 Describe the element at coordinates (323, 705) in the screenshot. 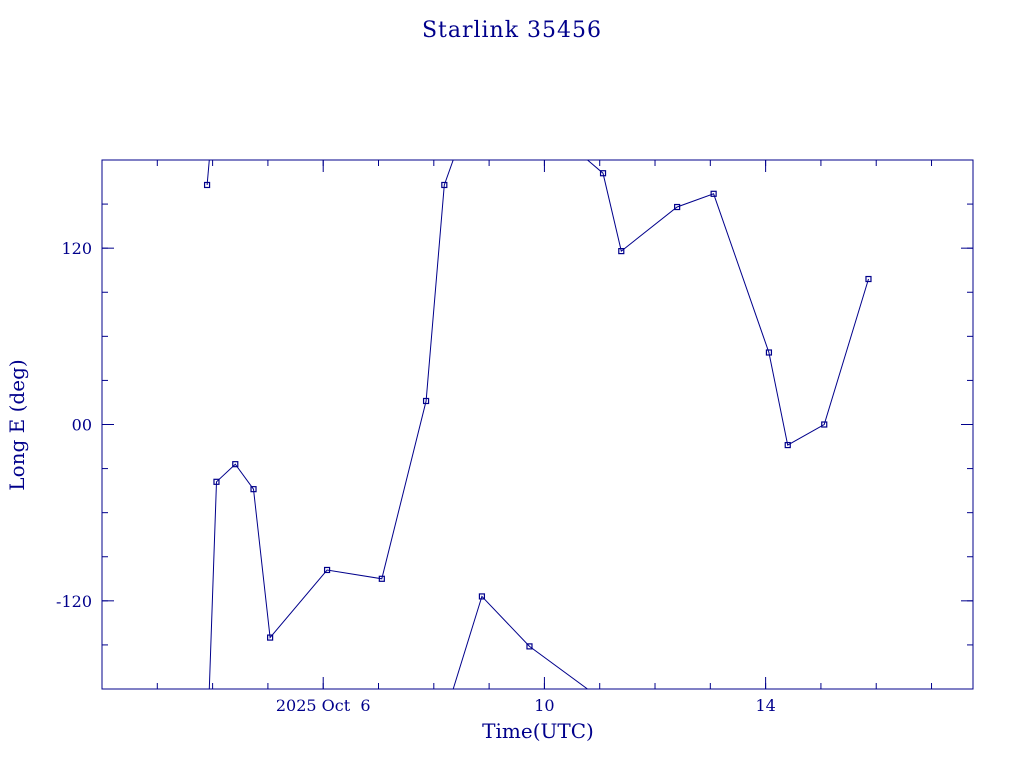

I see `x-tick-label: 2025 Oct 6` at that location.